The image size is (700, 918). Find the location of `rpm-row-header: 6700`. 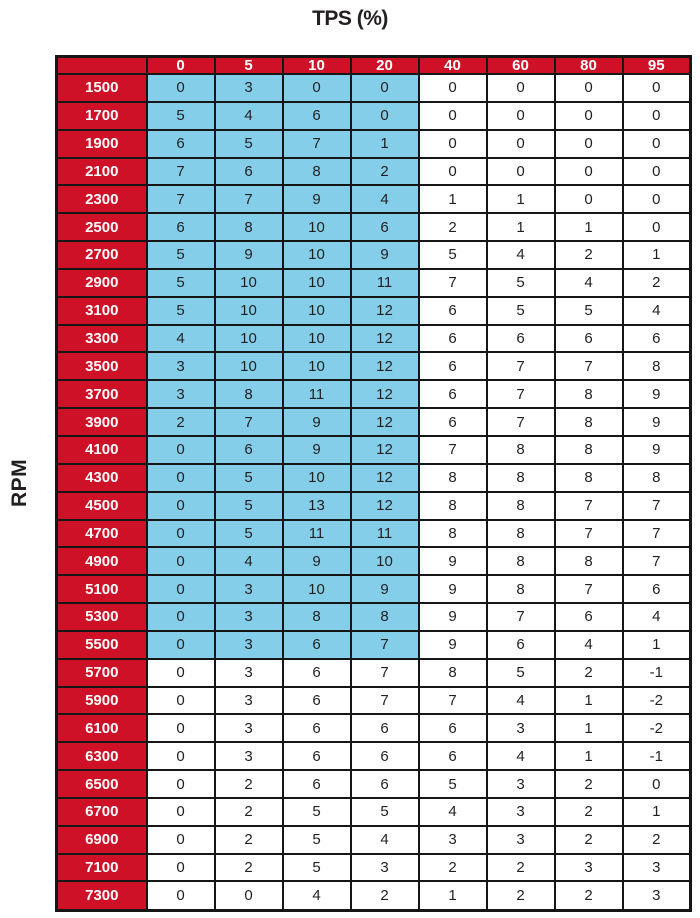

rpm-row-header: 6700 is located at coordinates (101, 811).